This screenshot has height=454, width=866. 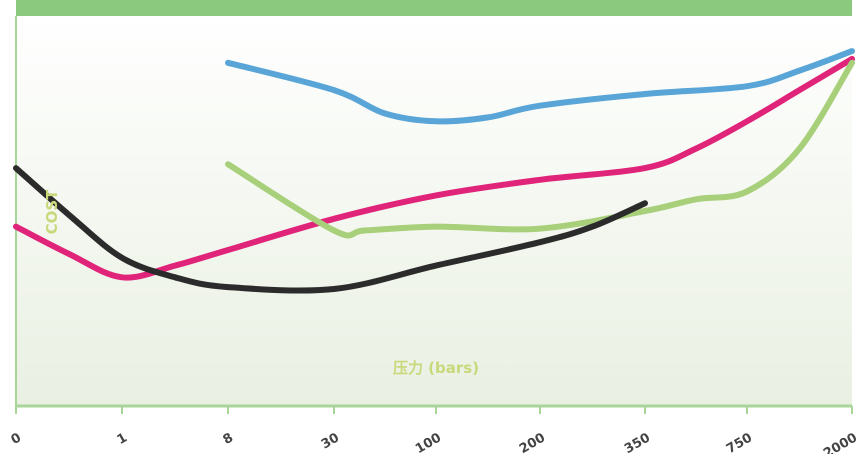 I want to click on header-band, so click(x=434, y=8).